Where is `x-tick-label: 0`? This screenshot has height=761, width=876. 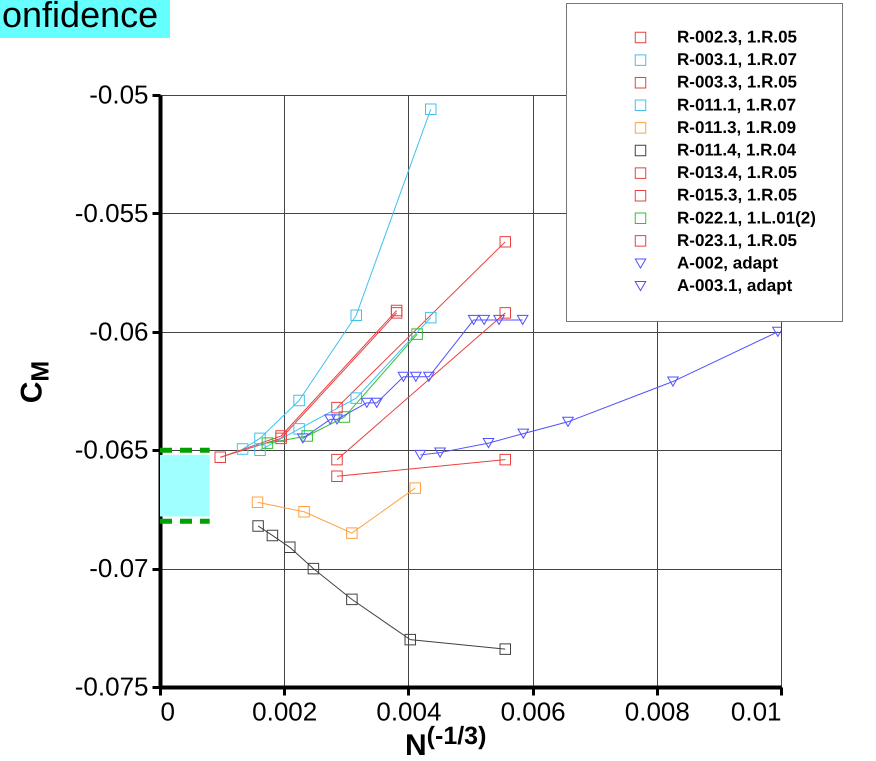
x-tick-label: 0 is located at coordinates (167, 711).